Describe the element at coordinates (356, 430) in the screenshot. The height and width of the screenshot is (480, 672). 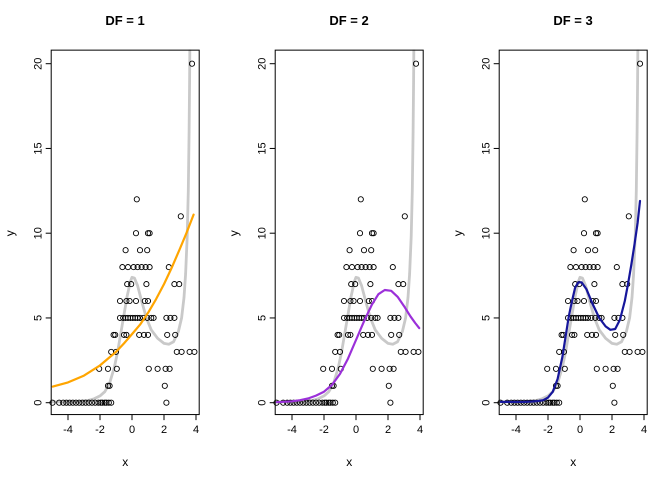
I see `x-tick-label: 0` at that location.